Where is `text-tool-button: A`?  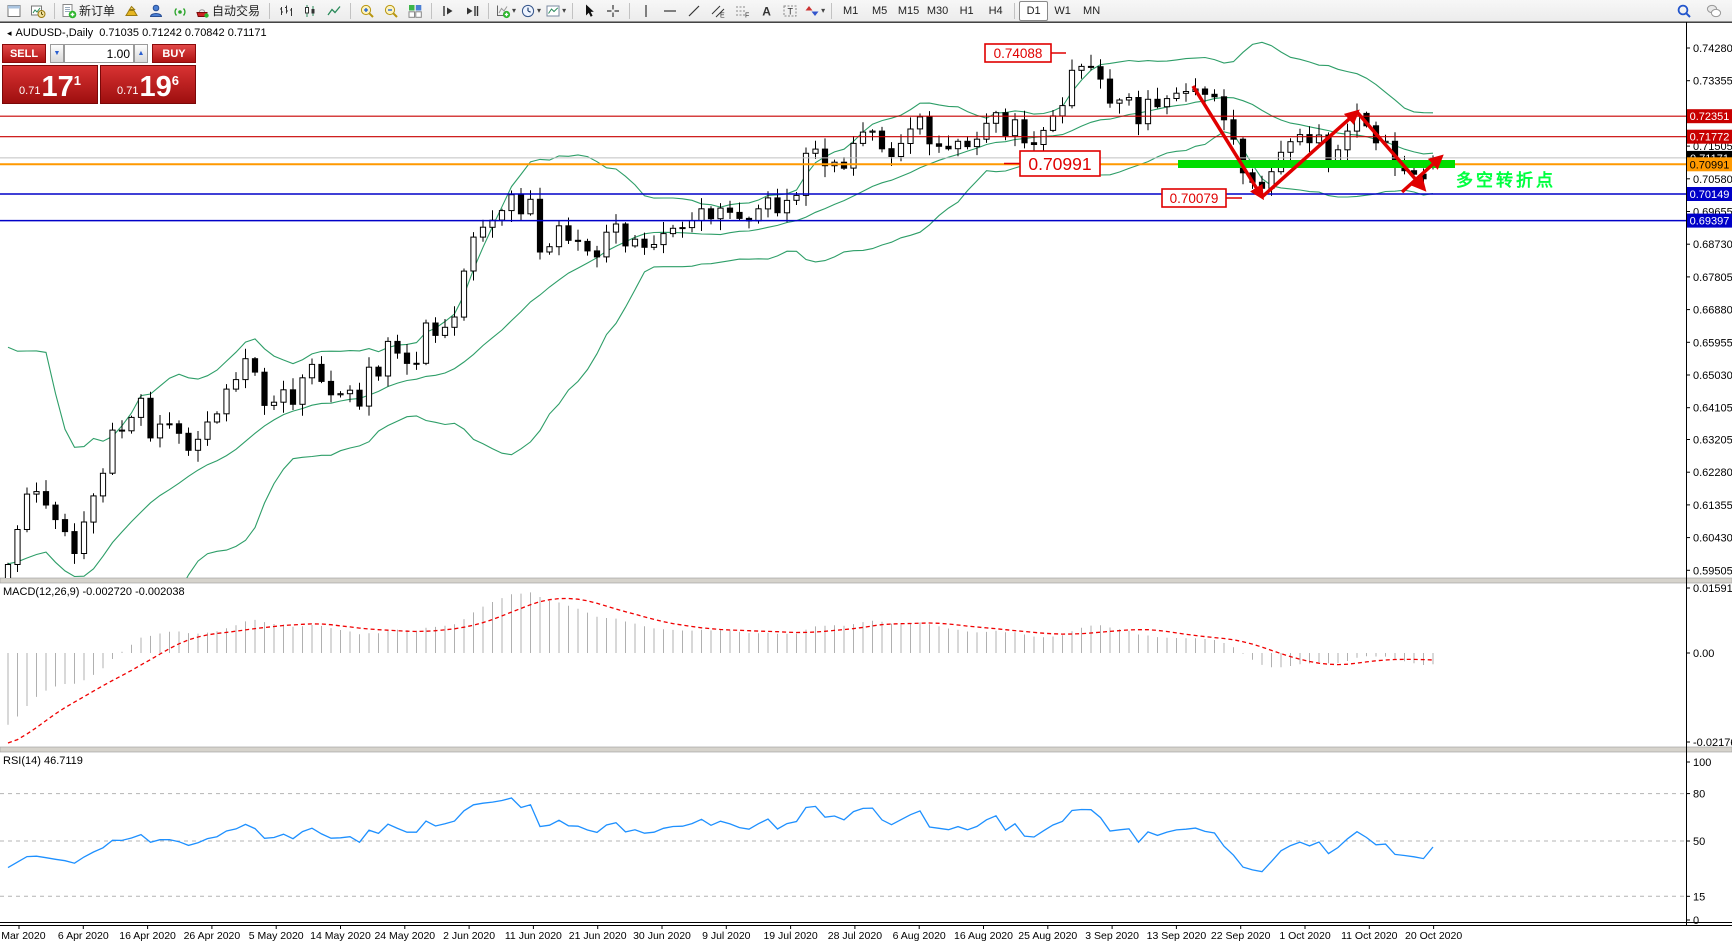 text-tool-button: A is located at coordinates (766, 11).